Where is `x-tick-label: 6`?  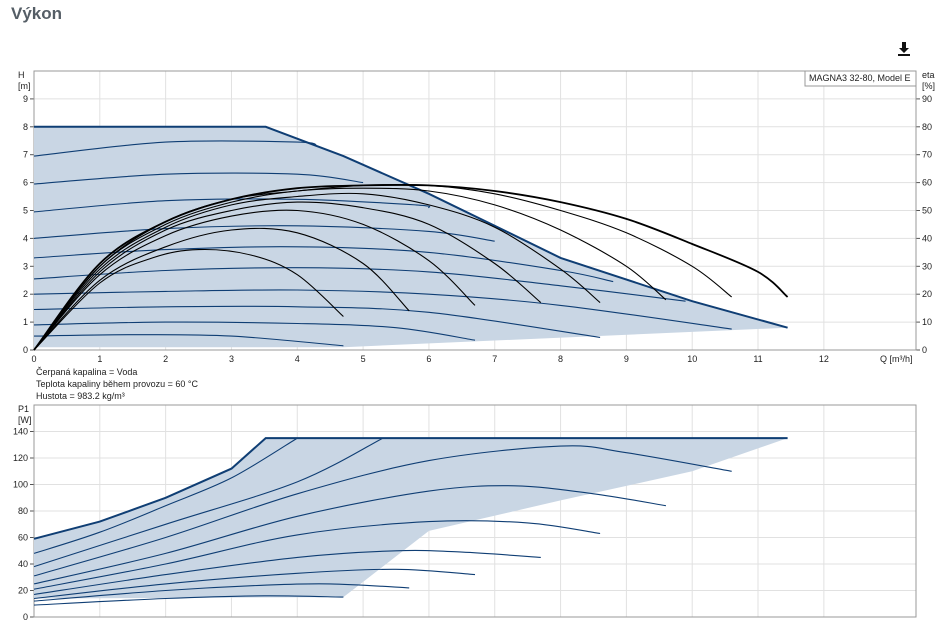
x-tick-label: 6 is located at coordinates (428, 359).